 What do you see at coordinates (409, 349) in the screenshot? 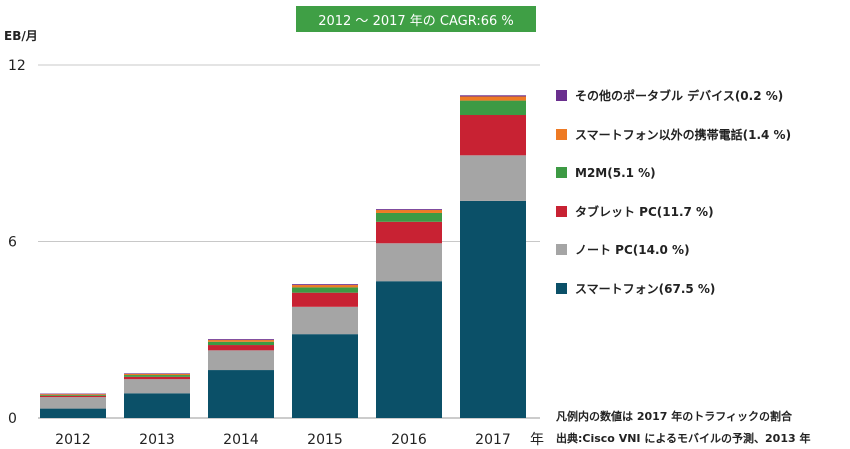
I see `bar-segment-2016-s0` at bounding box center [409, 349].